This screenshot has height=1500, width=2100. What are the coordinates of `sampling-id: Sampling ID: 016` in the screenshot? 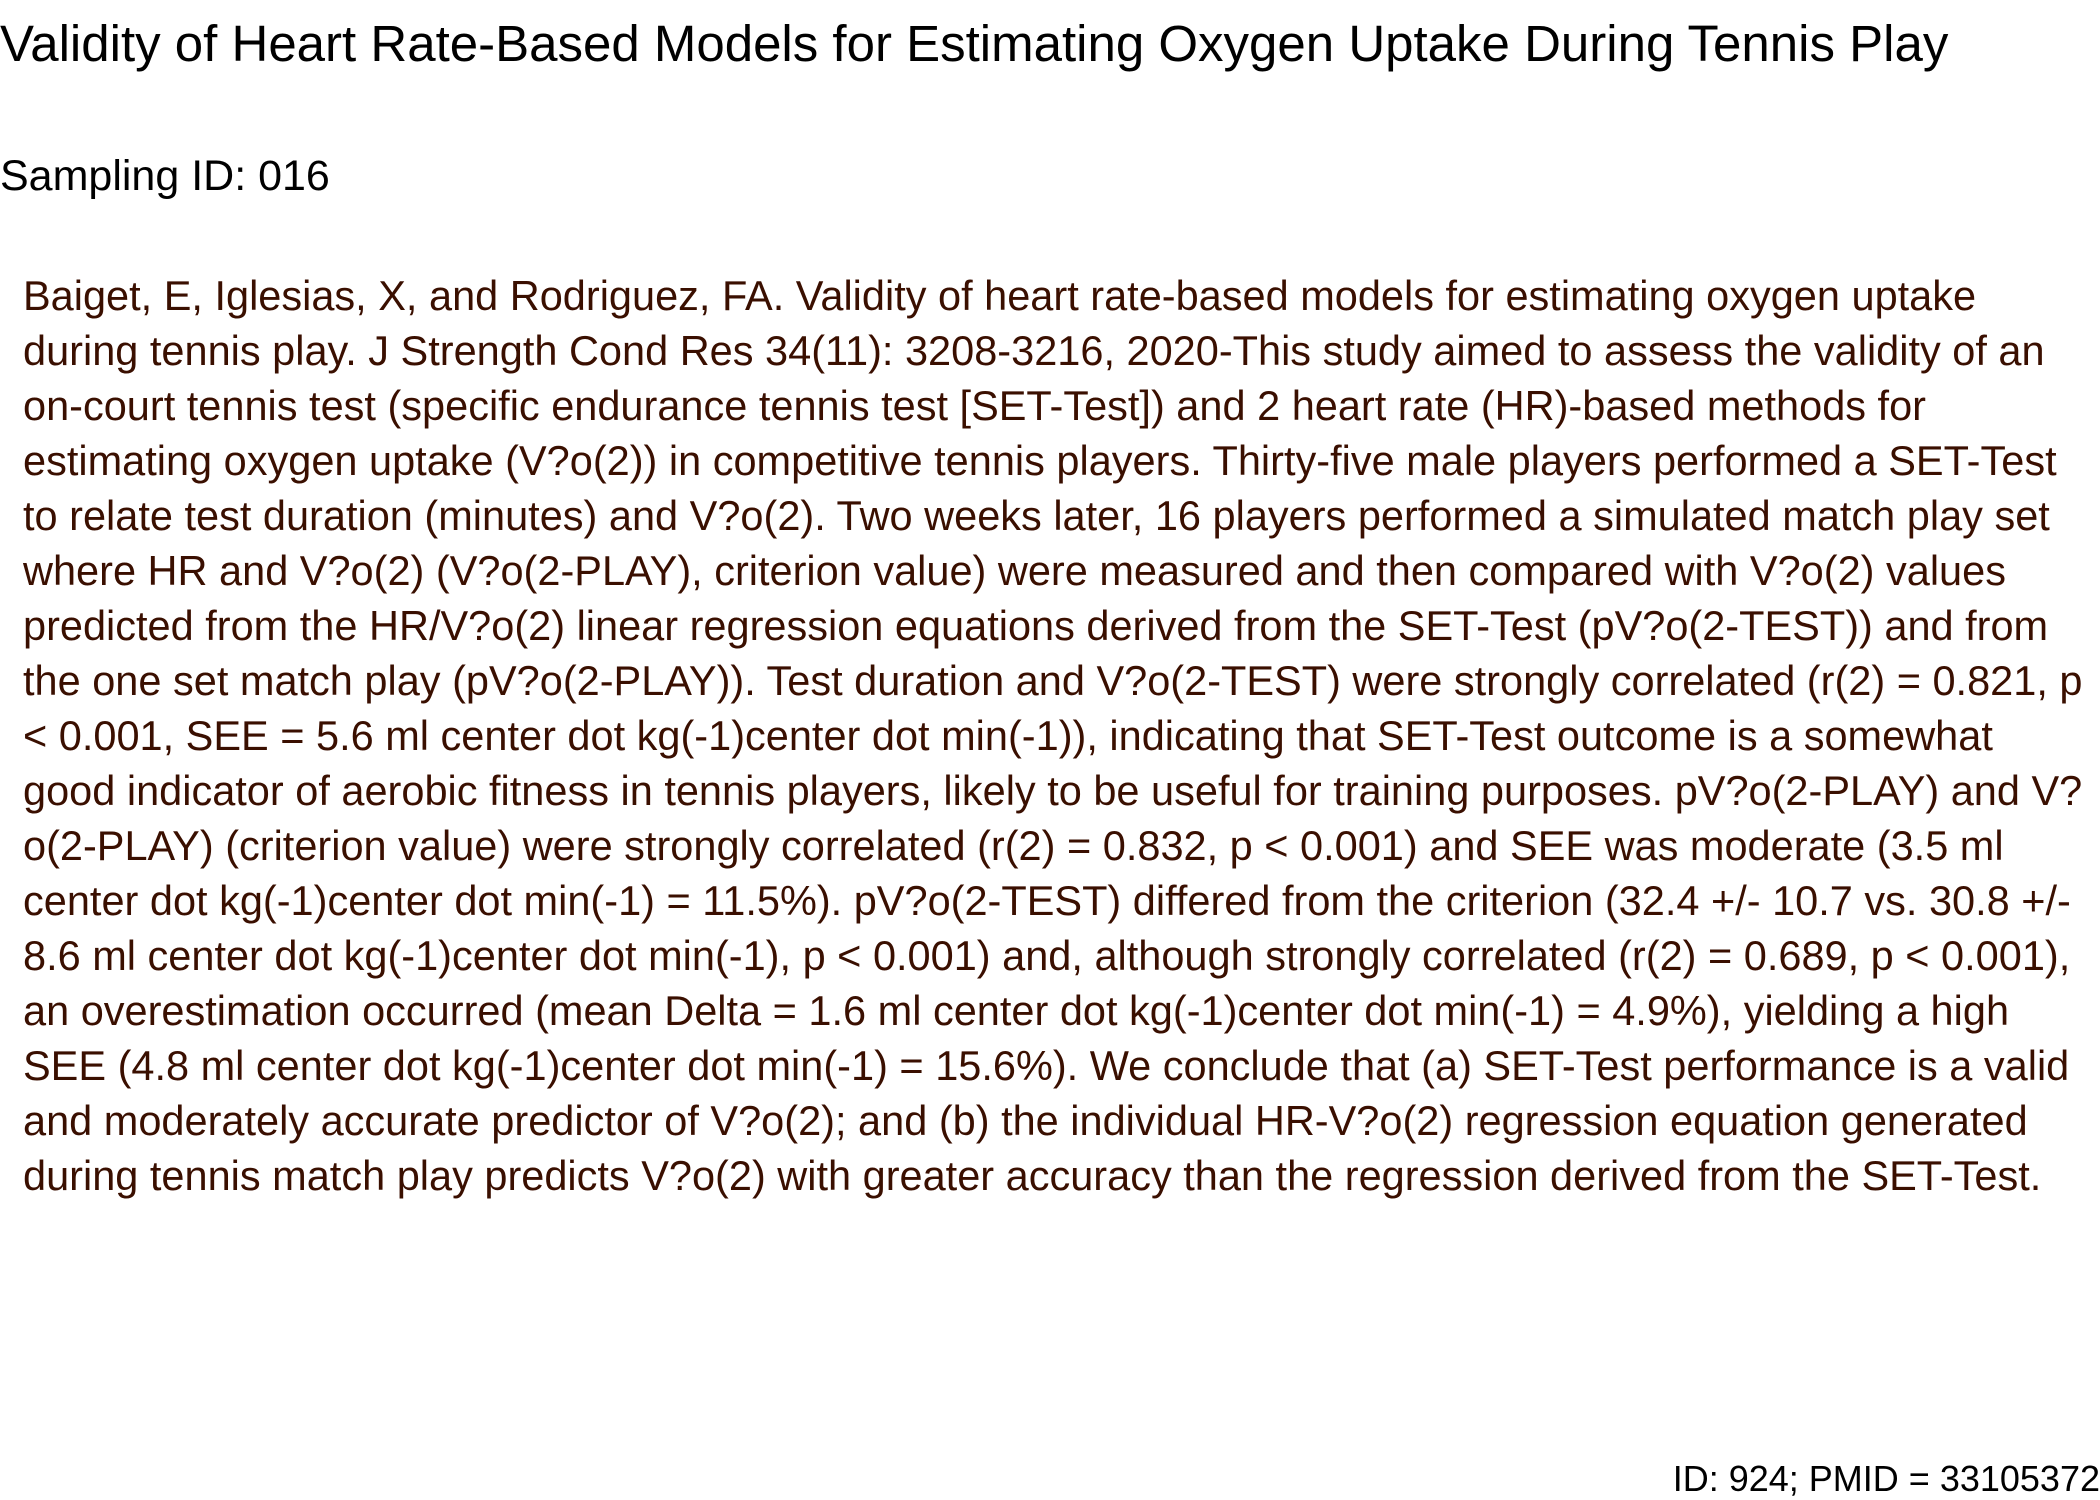 It's located at (165, 176).